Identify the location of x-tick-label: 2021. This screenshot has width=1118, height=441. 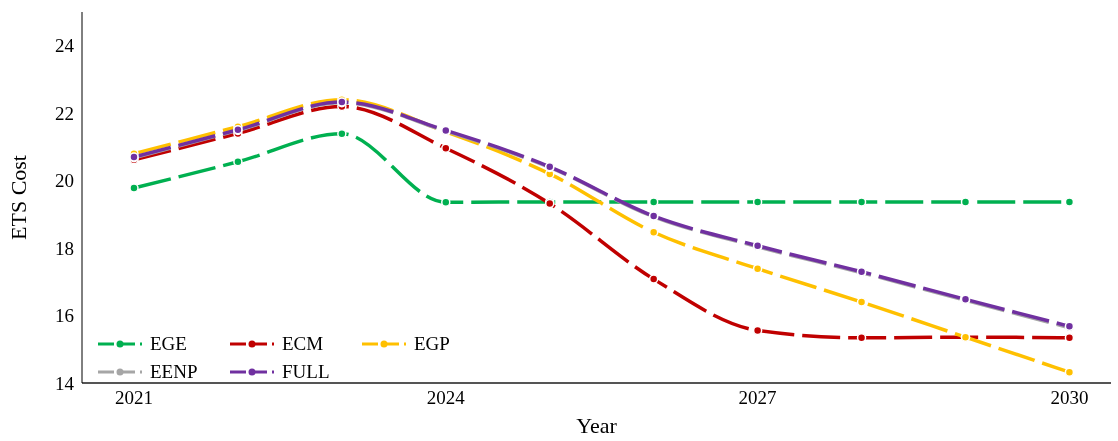
(133, 398).